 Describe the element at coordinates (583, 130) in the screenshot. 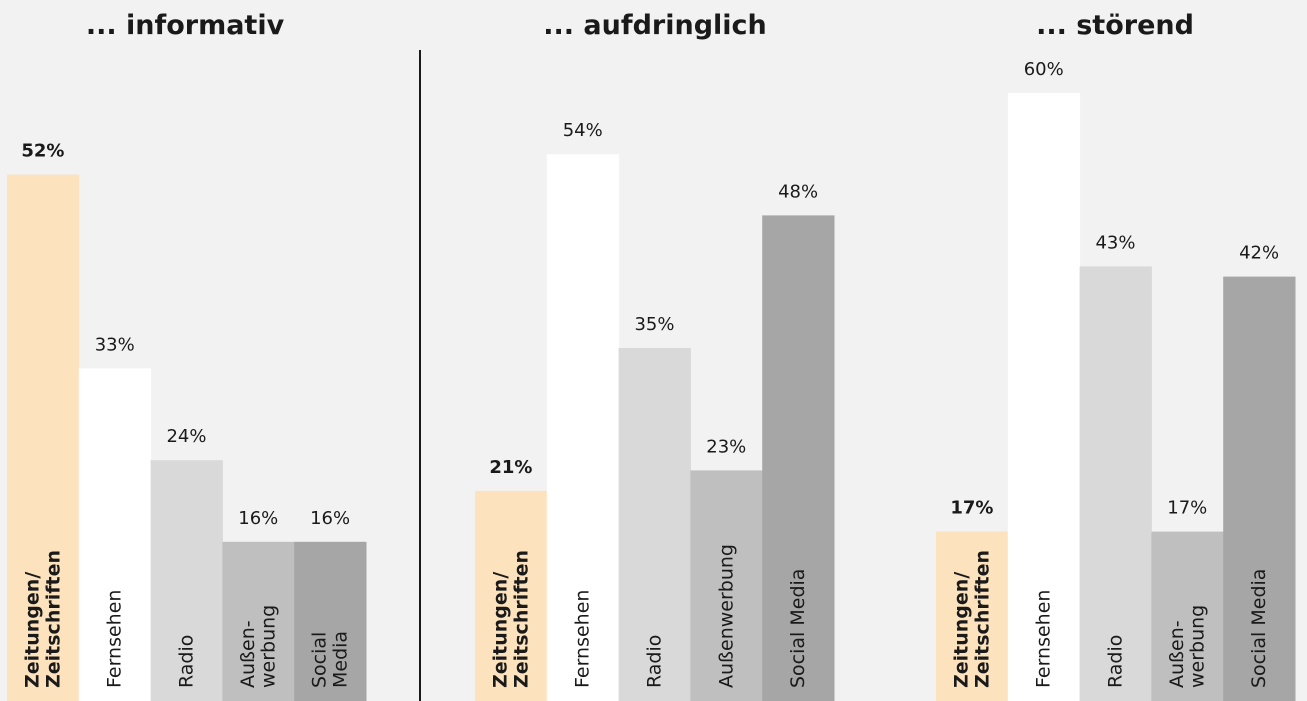

I see `value-label: 54%` at that location.